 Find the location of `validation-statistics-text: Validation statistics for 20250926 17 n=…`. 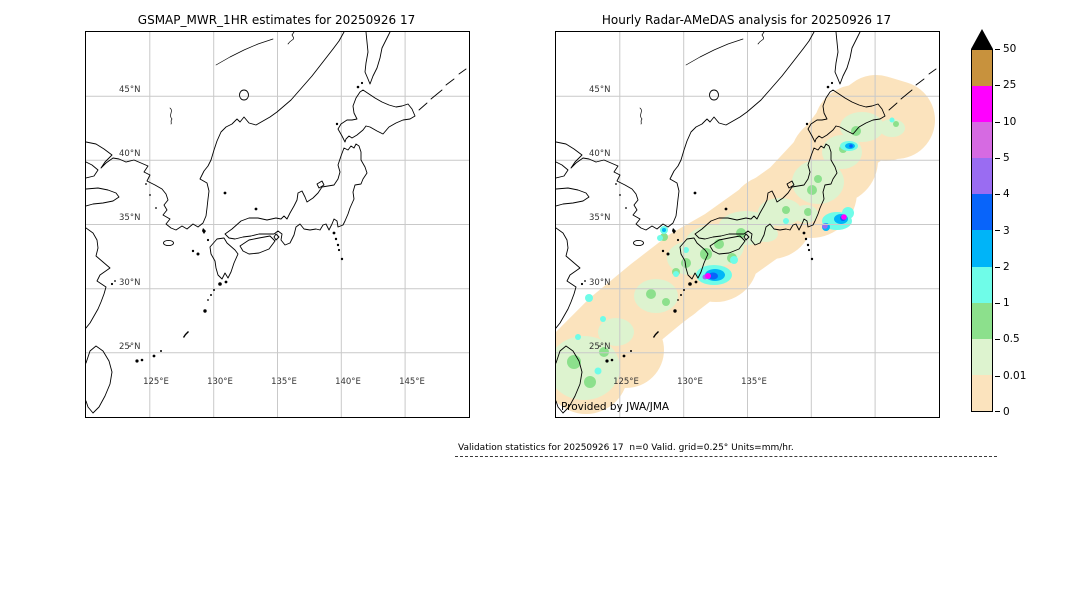

validation-statistics-text: Validation statistics for 20250926 17 n=… is located at coordinates (626, 448).